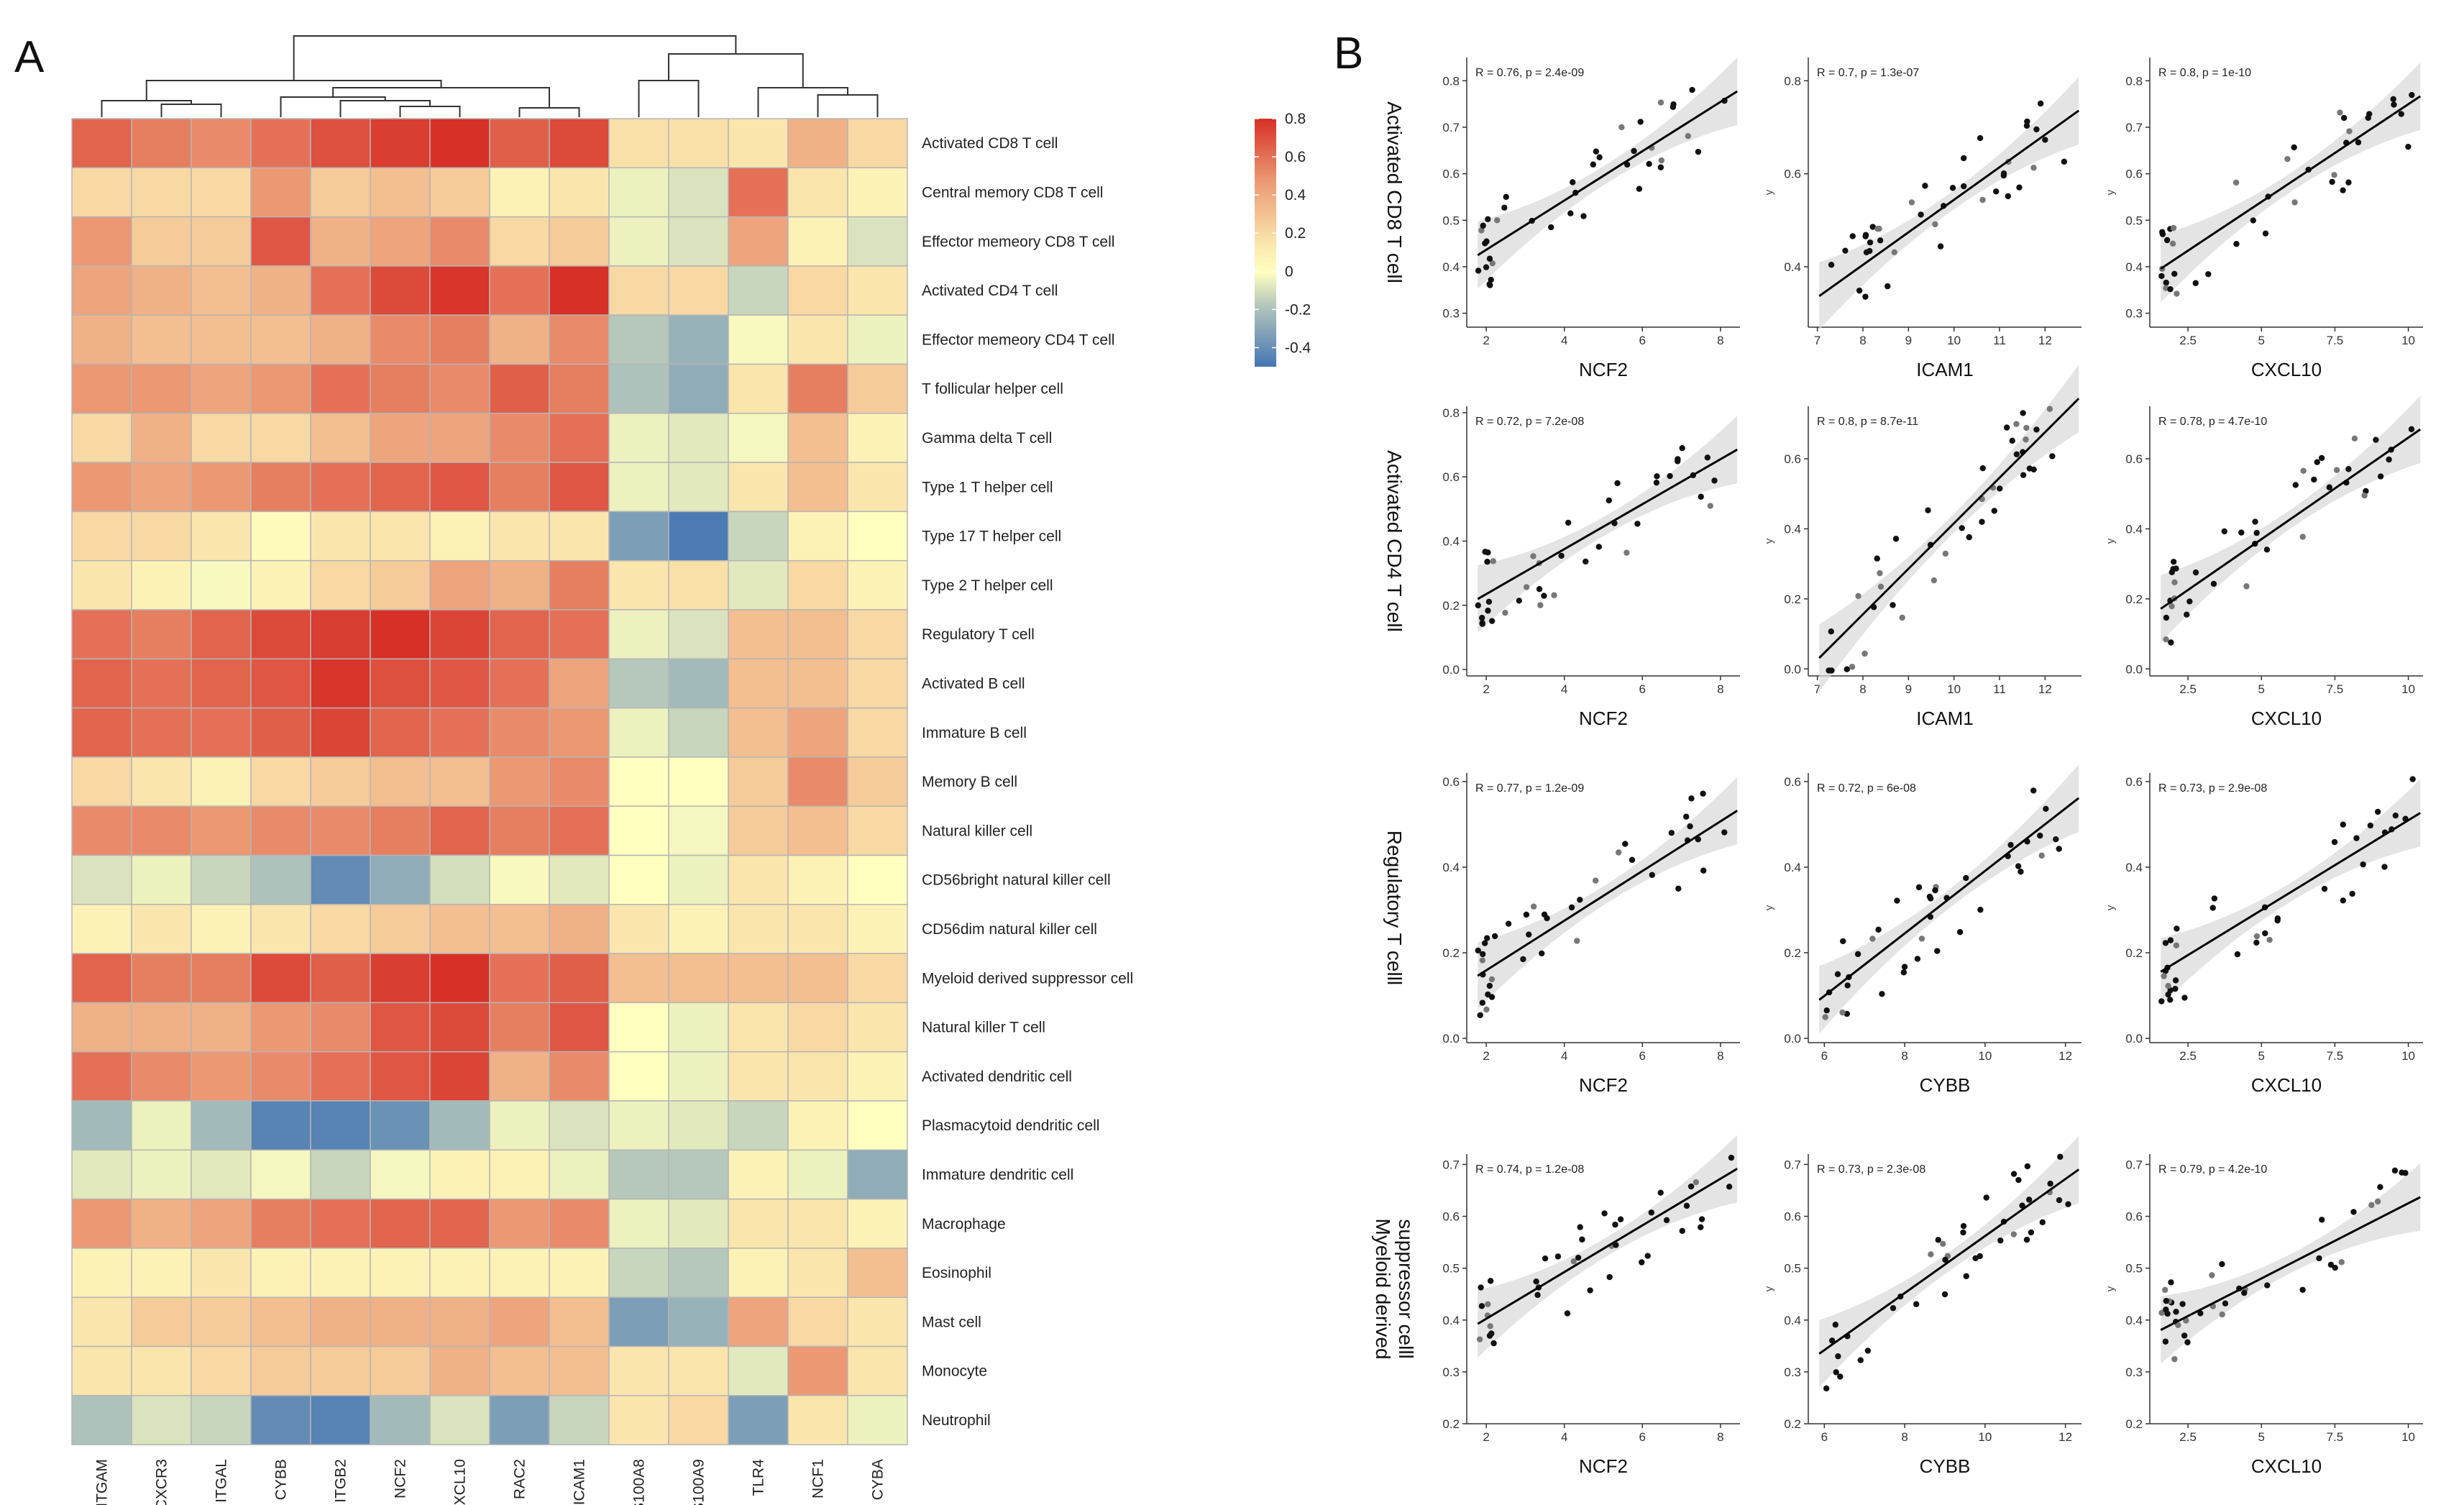 The height and width of the screenshot is (1505, 2464). What do you see at coordinates (987, 487) in the screenshot?
I see `heatmap-row-label: Type 1 T helper cell` at bounding box center [987, 487].